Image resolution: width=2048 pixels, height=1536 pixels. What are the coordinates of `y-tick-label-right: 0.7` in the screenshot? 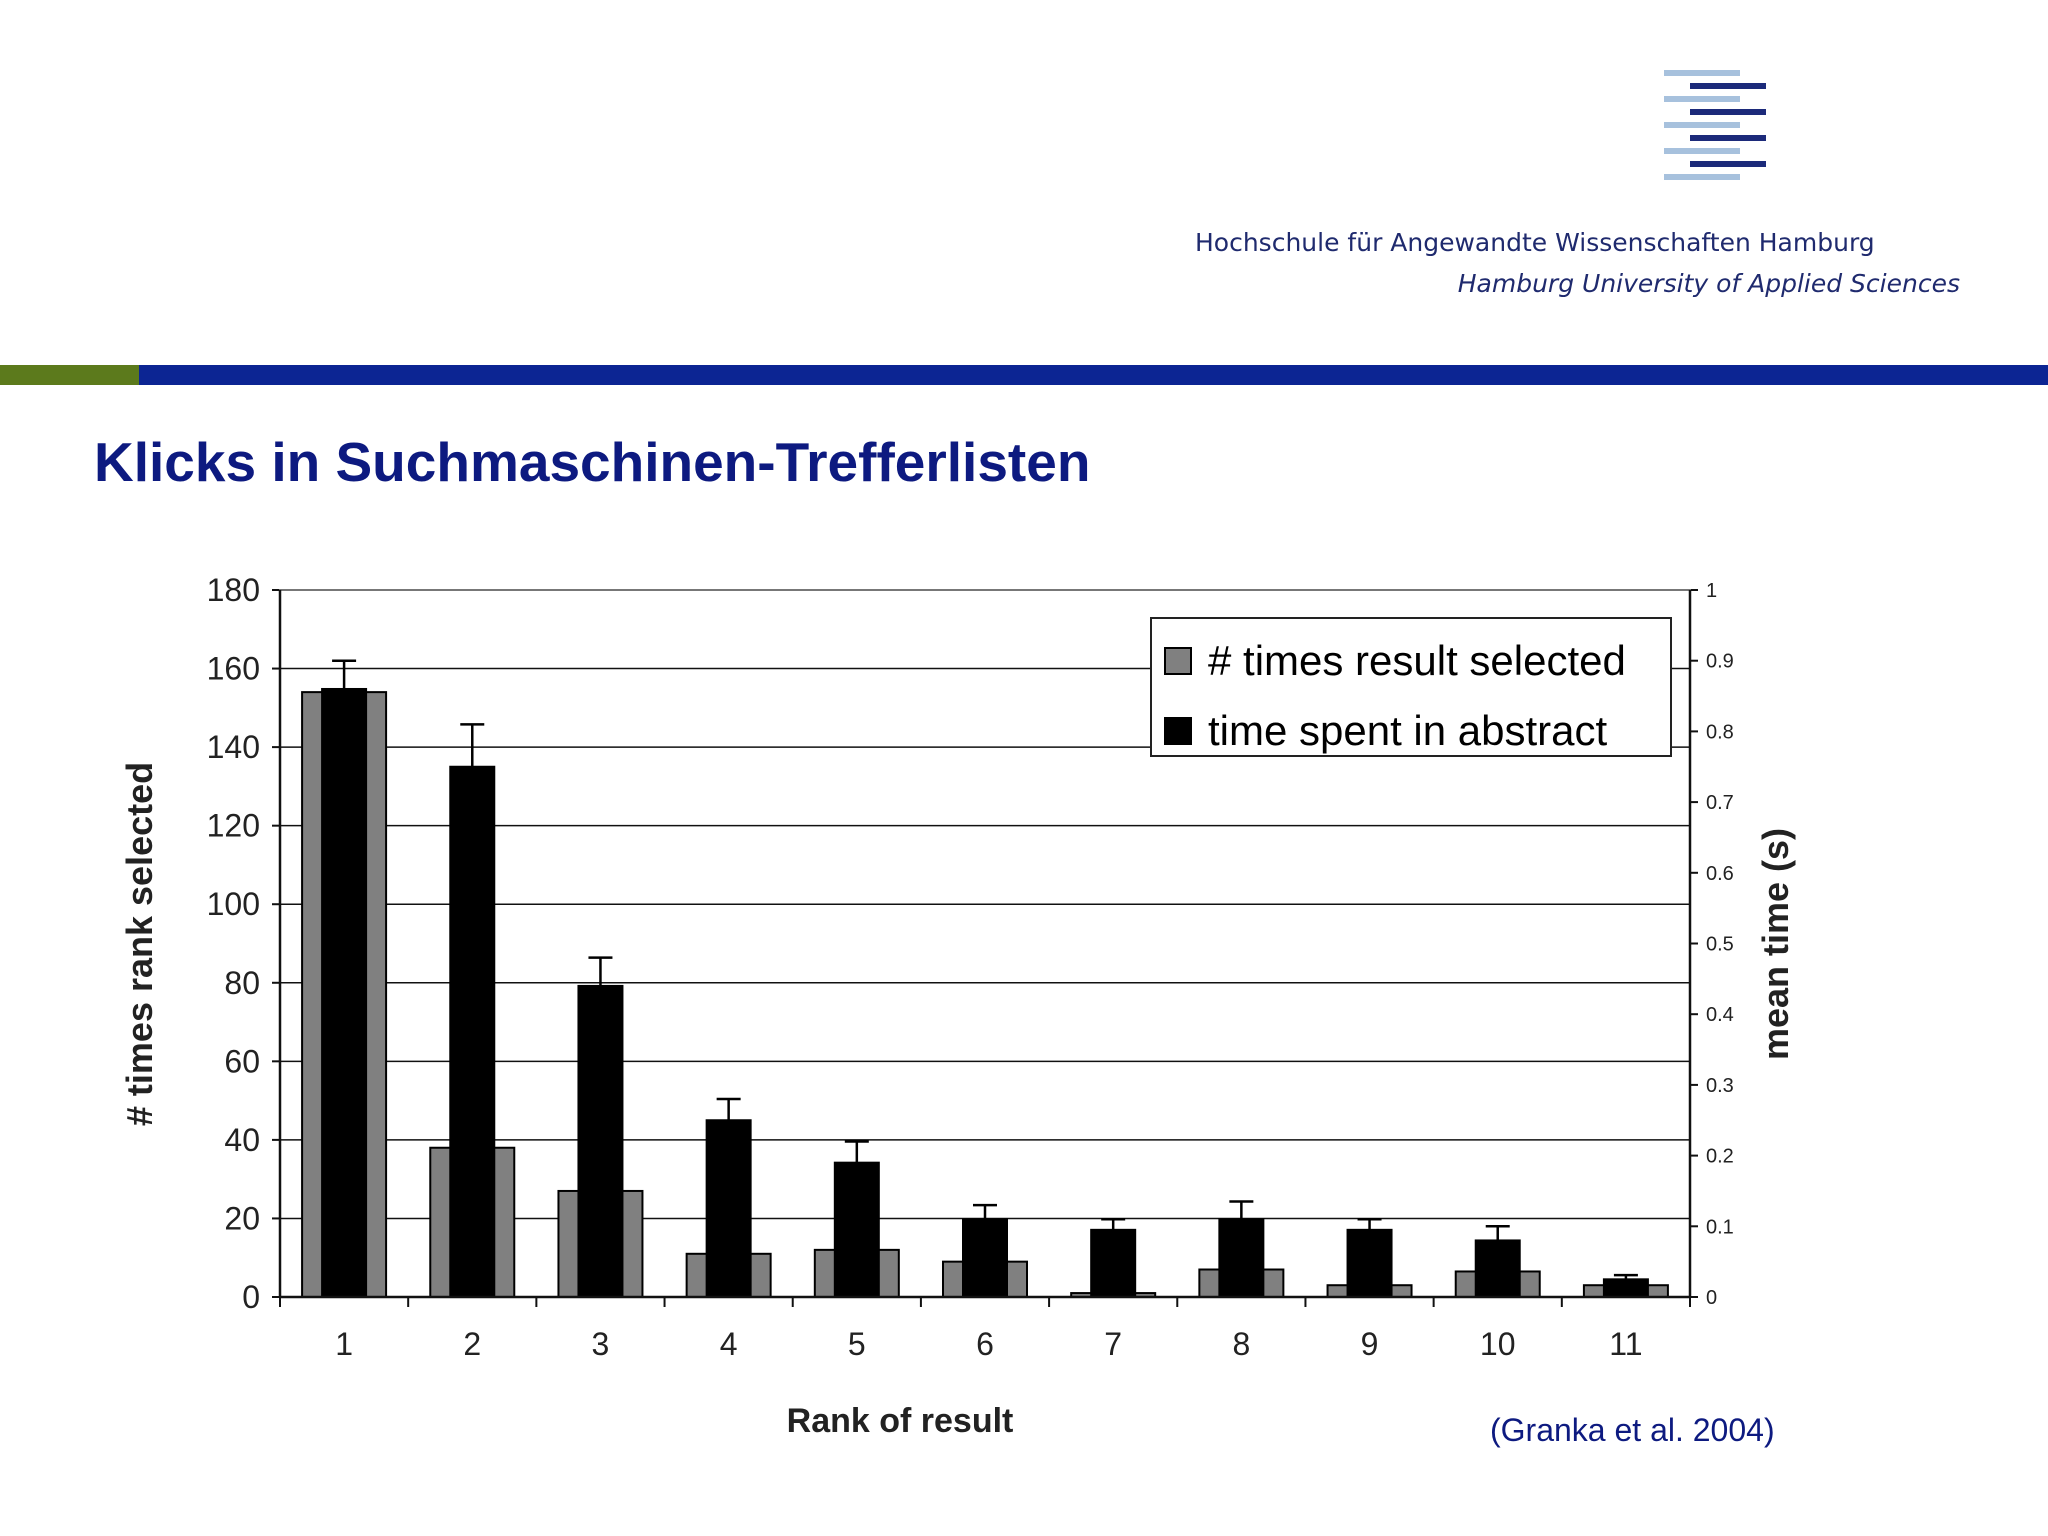 It's located at (1720, 803).